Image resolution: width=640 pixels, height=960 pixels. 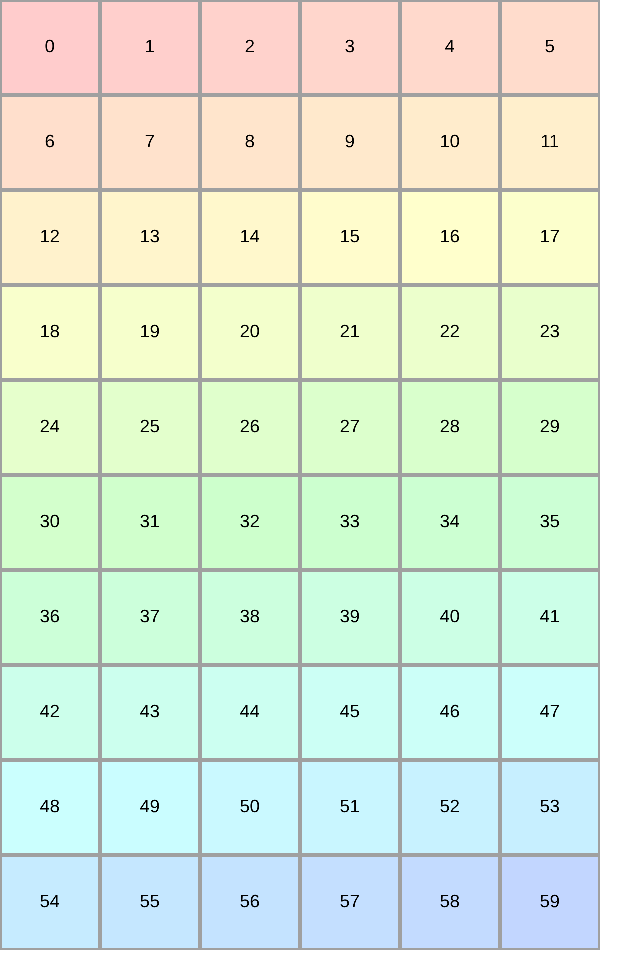 What do you see at coordinates (550, 46) in the screenshot?
I see `data-label: 5` at bounding box center [550, 46].